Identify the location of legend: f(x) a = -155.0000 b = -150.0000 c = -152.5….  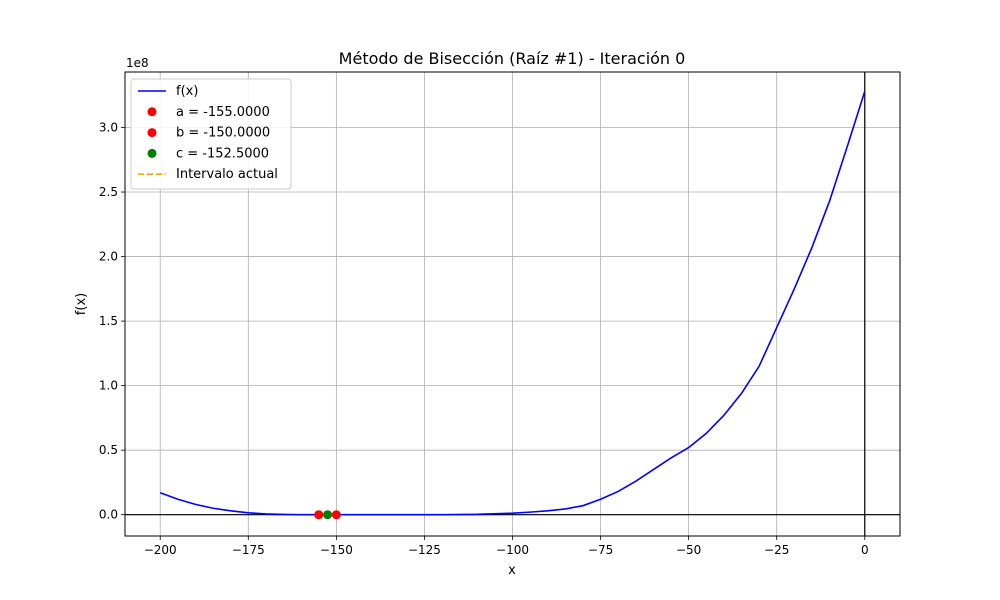
(211, 134).